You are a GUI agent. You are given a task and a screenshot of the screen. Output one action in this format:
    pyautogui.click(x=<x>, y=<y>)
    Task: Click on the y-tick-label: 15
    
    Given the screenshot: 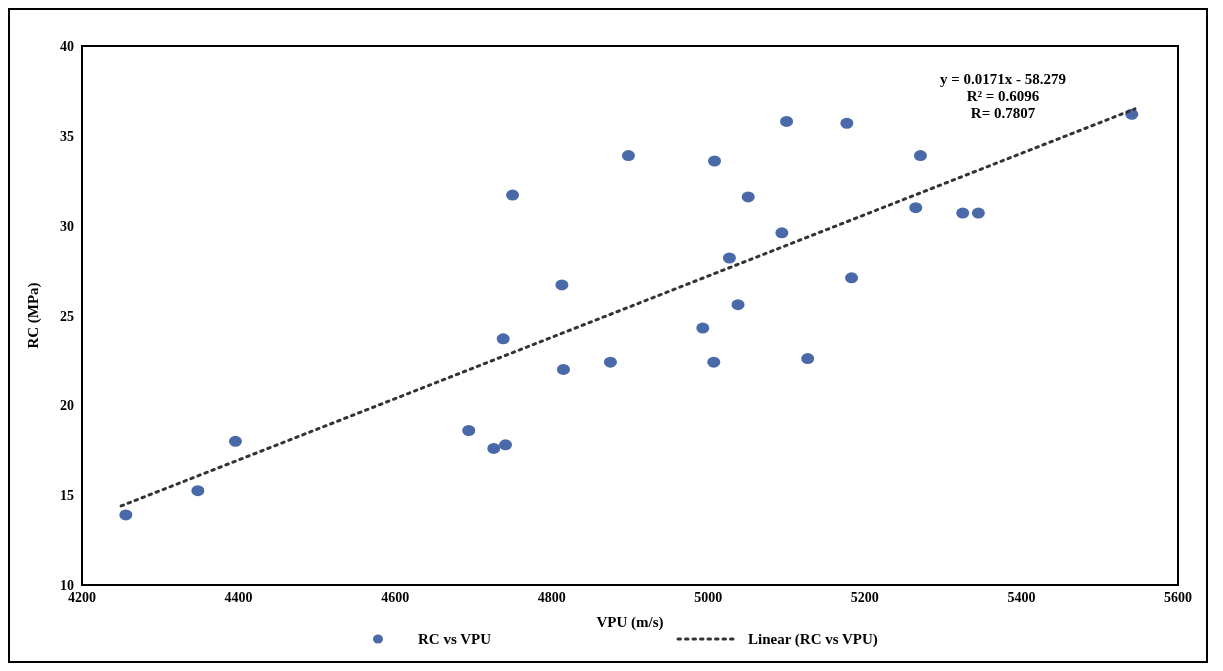 What is the action you would take?
    pyautogui.click(x=67, y=496)
    